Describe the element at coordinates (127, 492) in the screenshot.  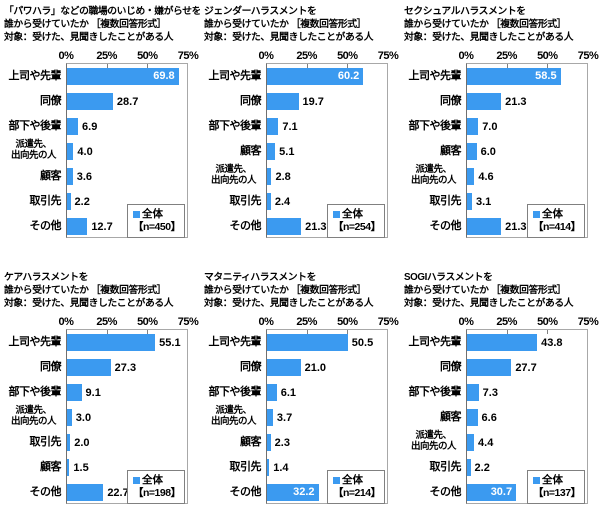
I see `bar-row: 22.7` at that location.